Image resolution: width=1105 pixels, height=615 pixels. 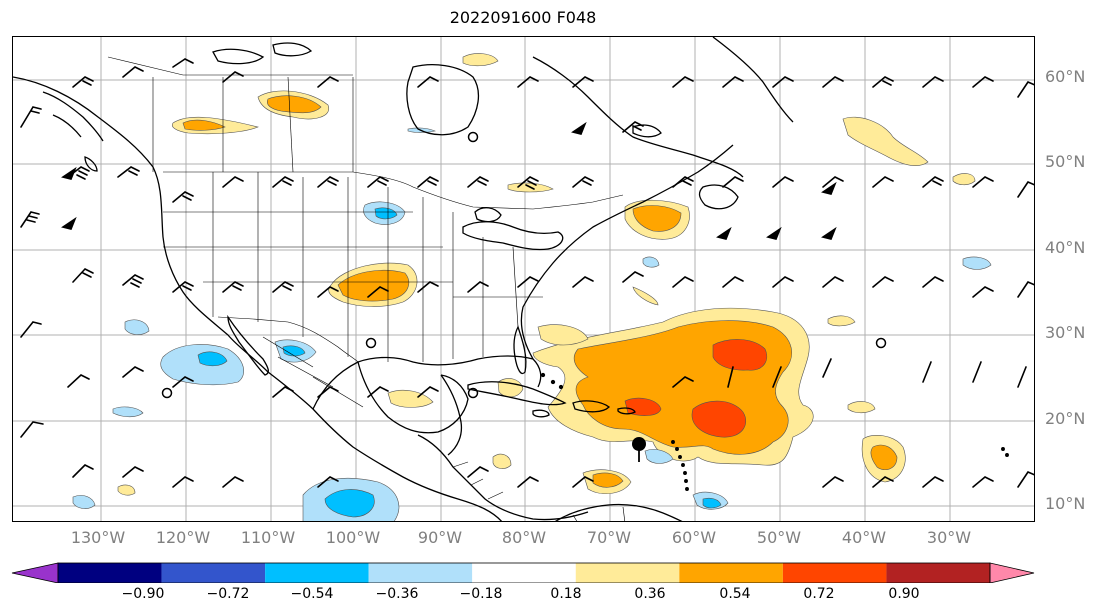 I want to click on lat-label-20n: 20°N, so click(x=1065, y=418).